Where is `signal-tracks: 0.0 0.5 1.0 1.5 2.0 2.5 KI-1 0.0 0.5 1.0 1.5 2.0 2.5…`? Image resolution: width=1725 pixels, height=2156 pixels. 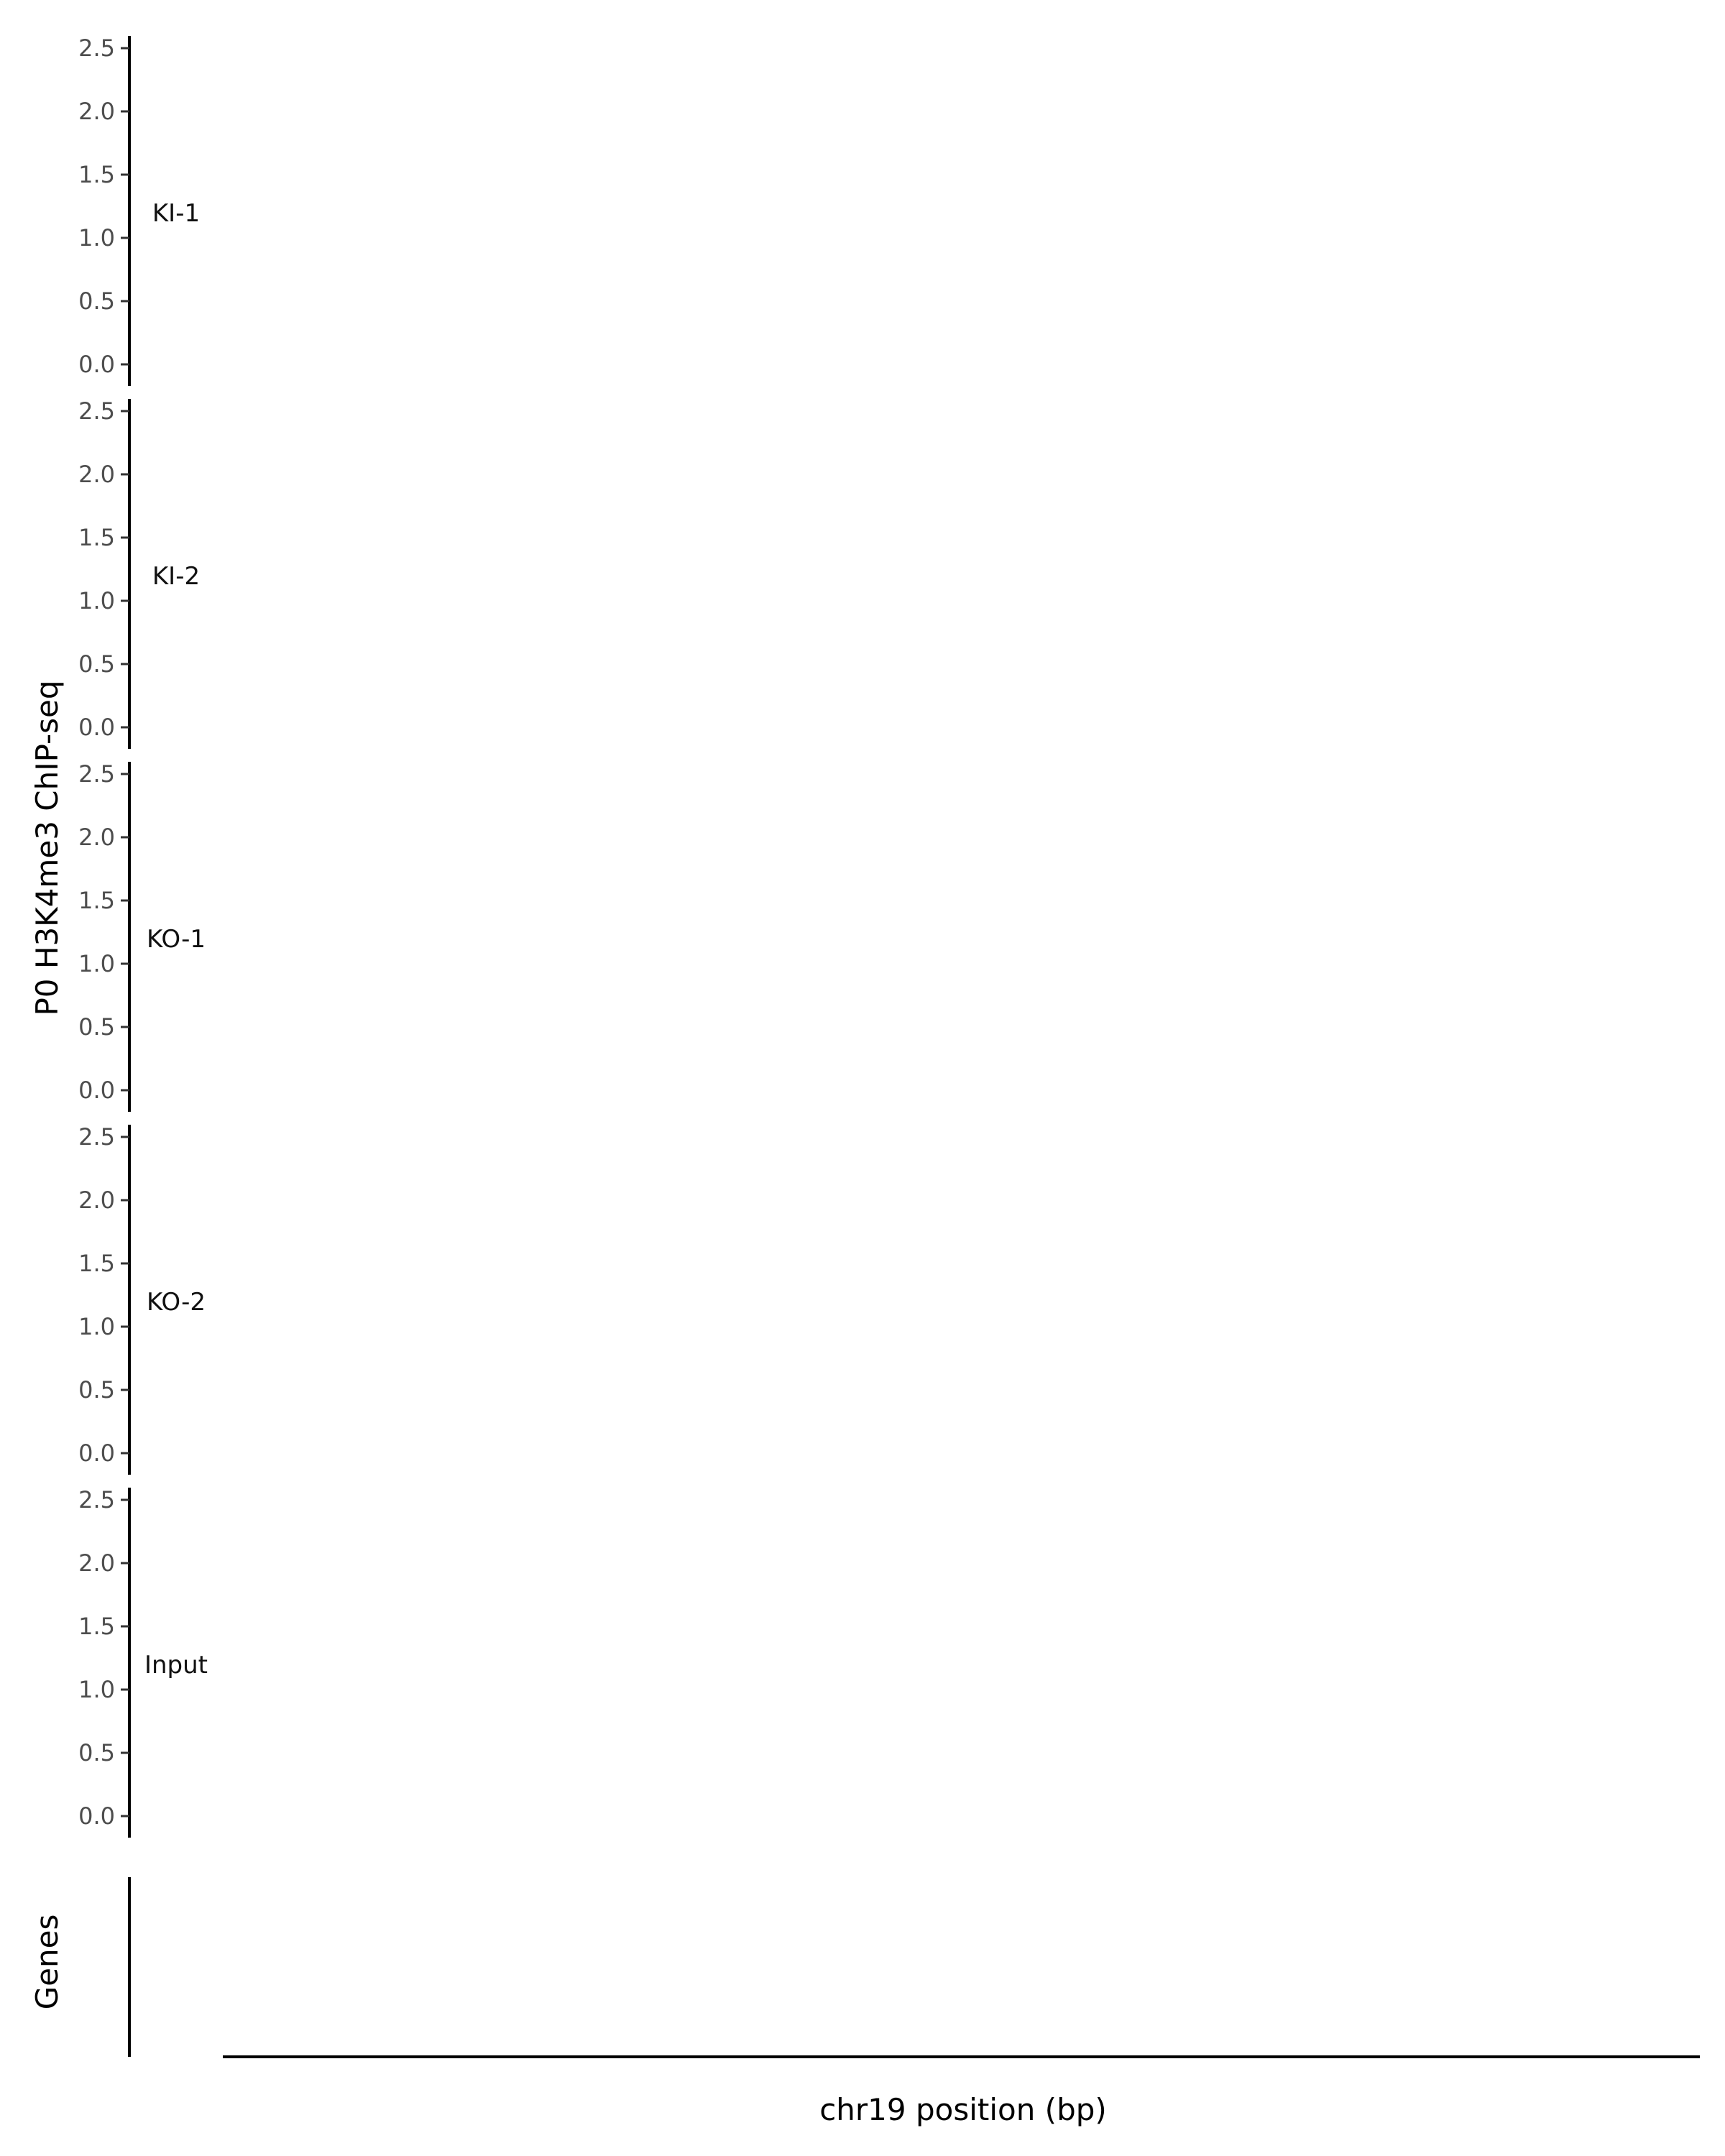
signal-tracks: 0.0 0.5 1.0 1.5 2.0 2.5 KI-1 0.0 0.5 1.0 1.5 2.0 2.5… is located at coordinates (143, 936).